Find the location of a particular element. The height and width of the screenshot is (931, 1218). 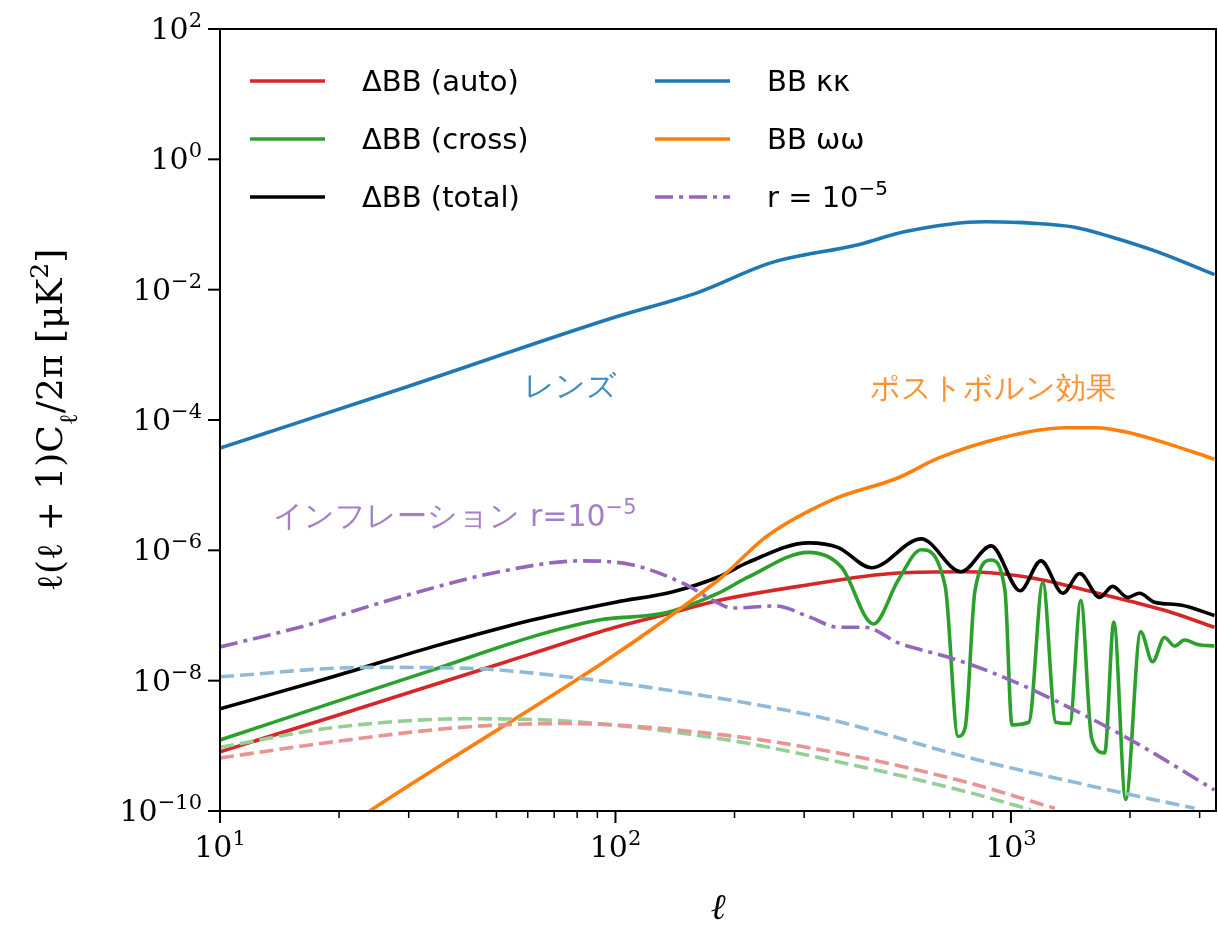

legend-label: BB κκ is located at coordinates (809, 81).